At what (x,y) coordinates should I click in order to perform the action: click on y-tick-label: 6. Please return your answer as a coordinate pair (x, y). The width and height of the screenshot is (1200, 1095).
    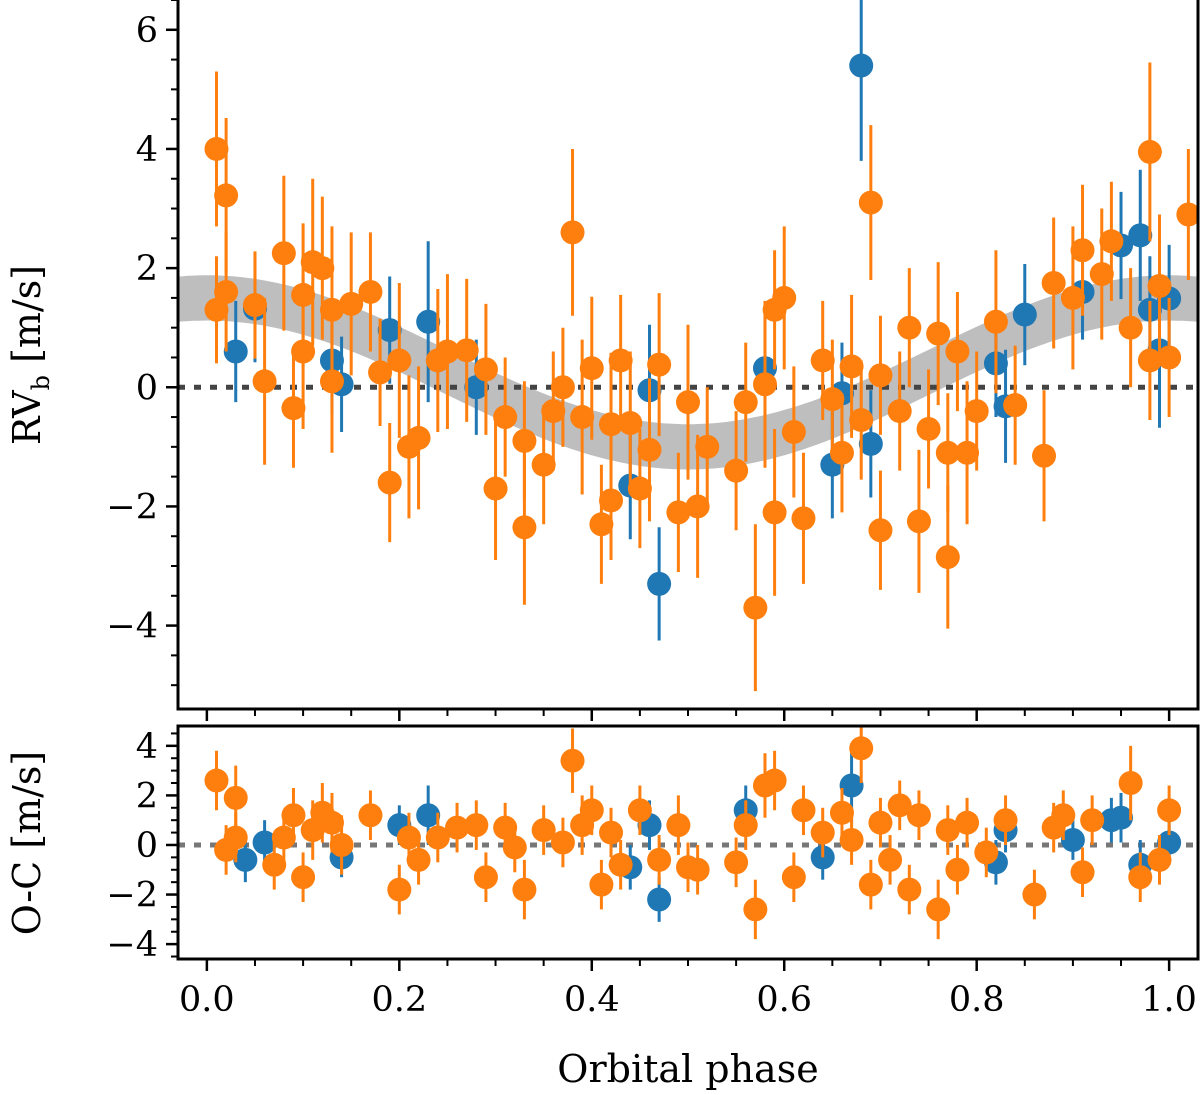
    Looking at the image, I should click on (147, 31).